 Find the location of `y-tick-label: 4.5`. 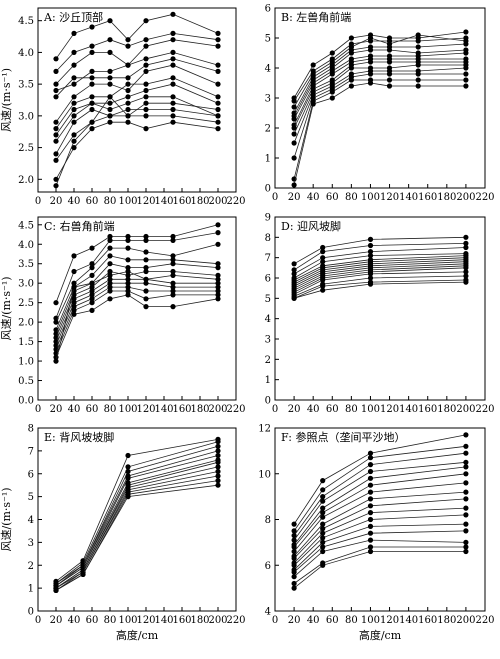

y-tick-label: 4.5 is located at coordinates (26, 225).